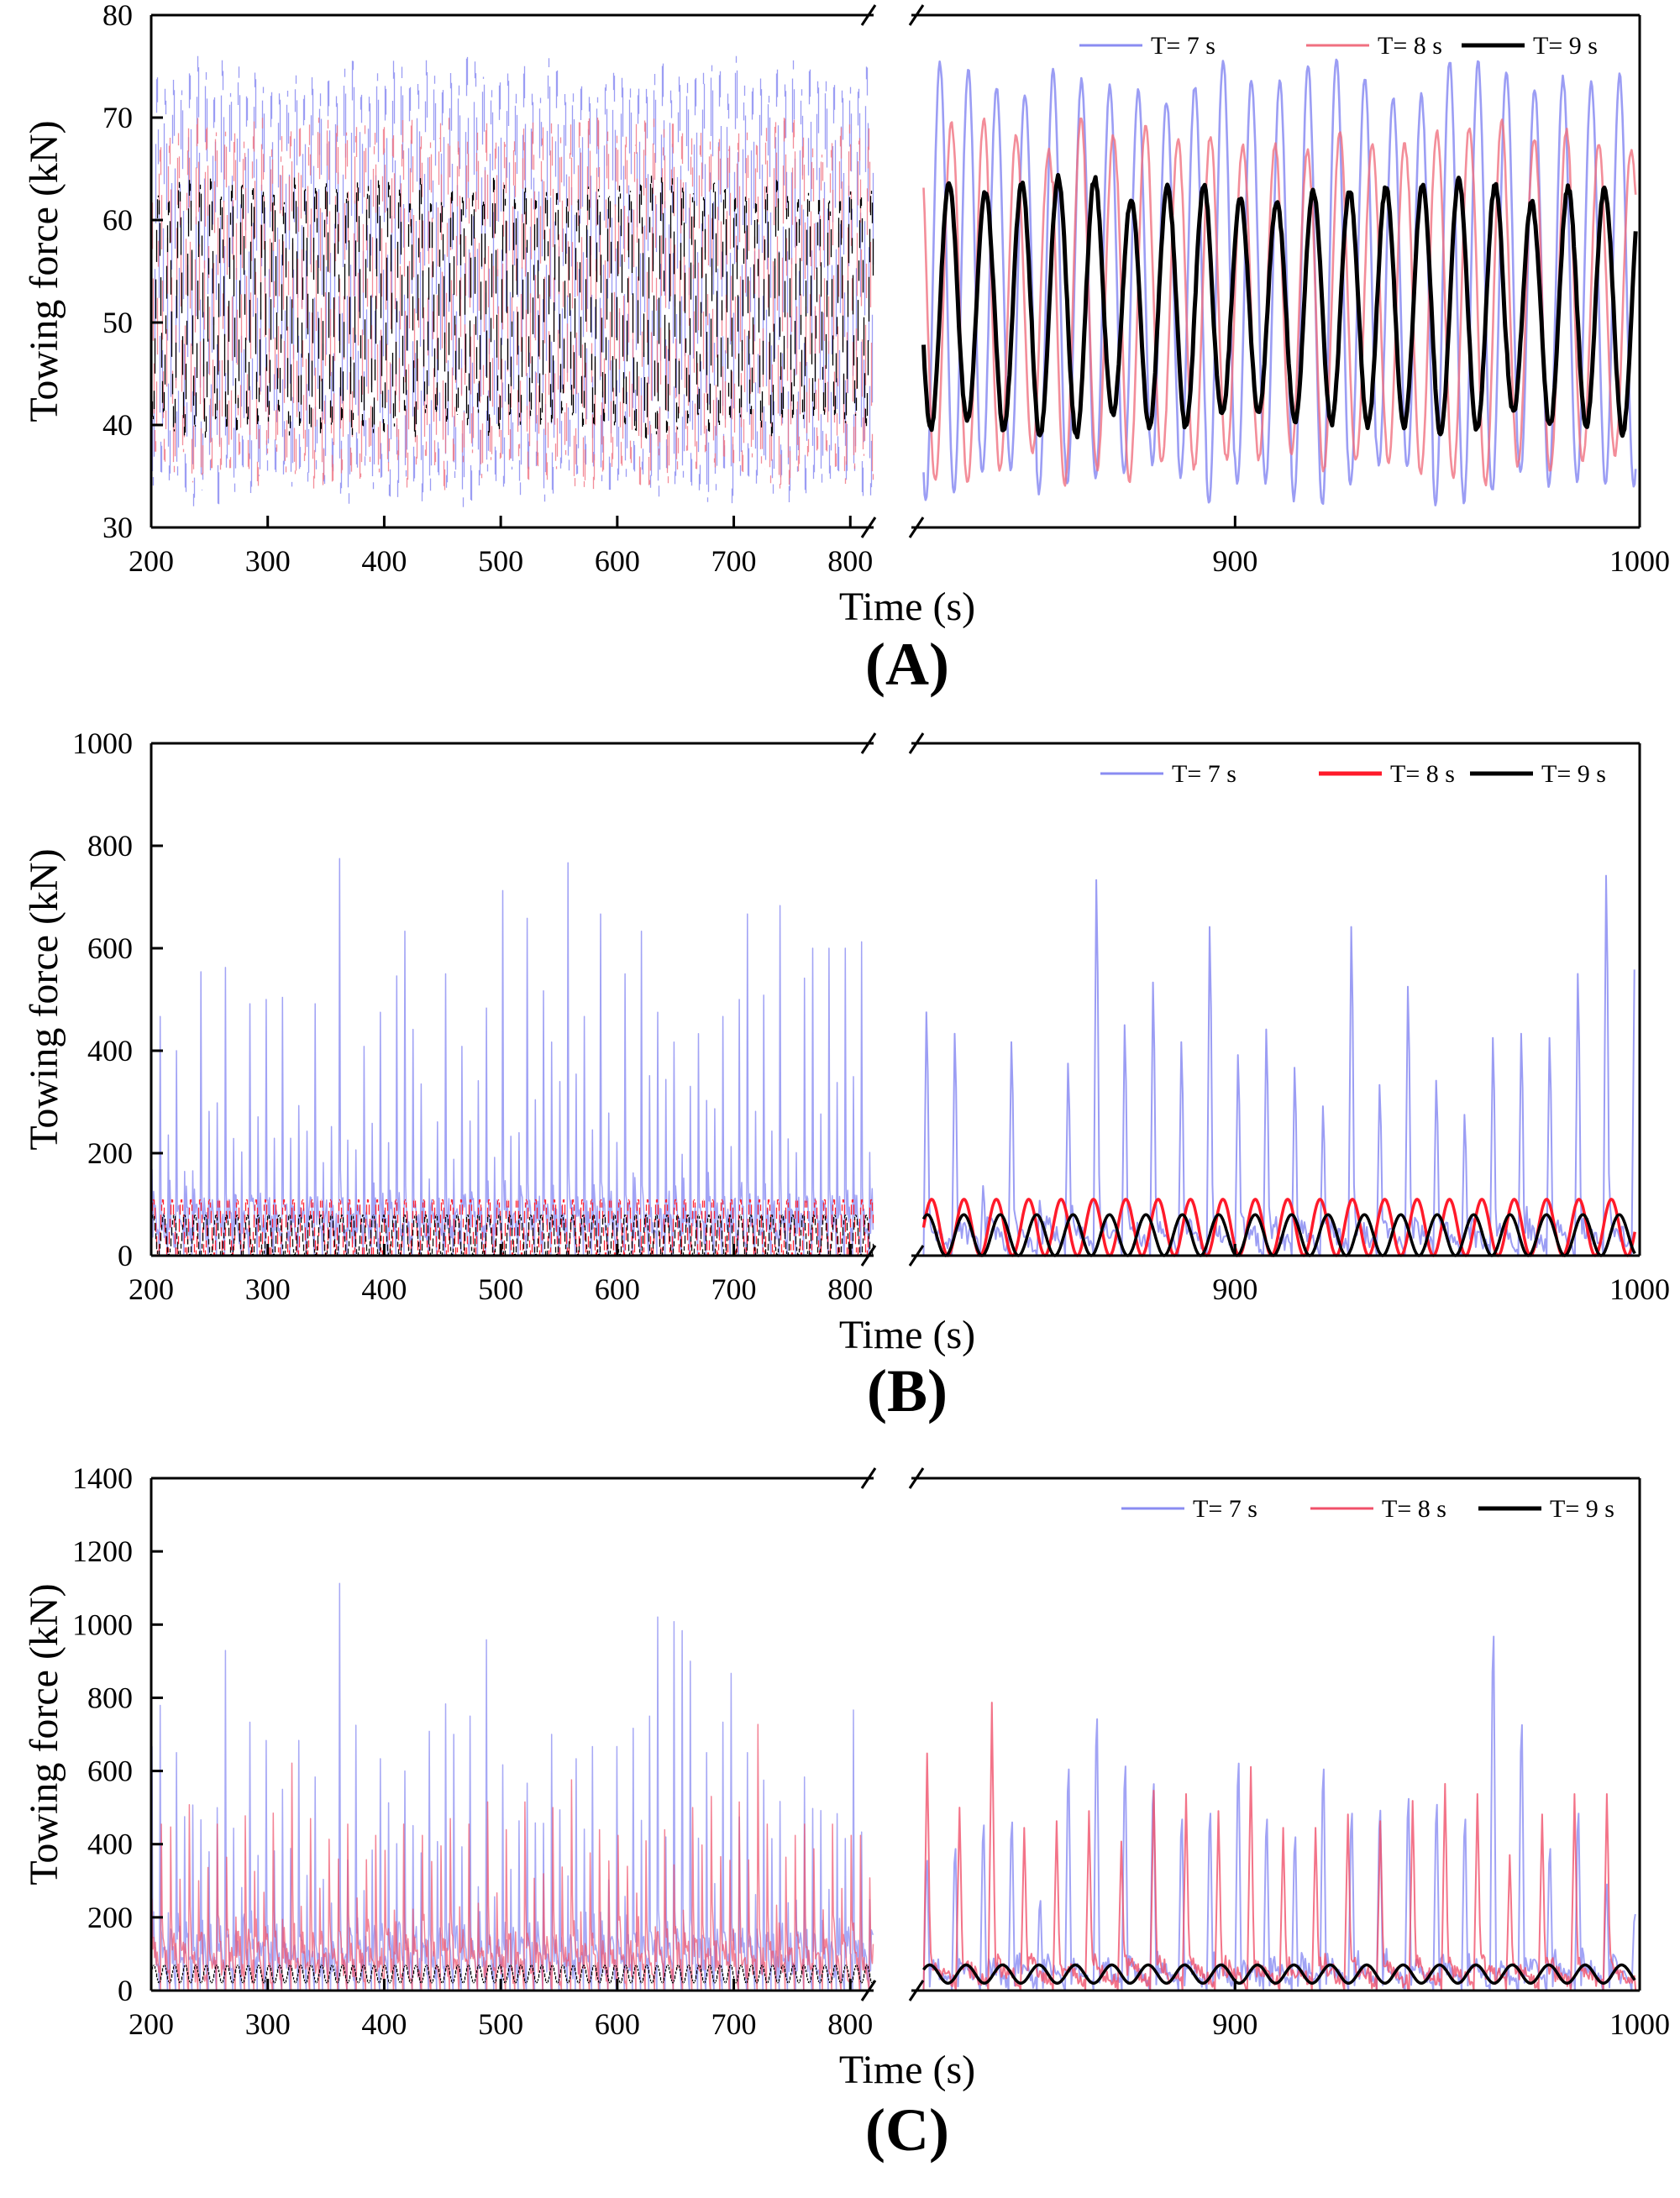 This screenshot has width=1680, height=2198. What do you see at coordinates (117, 220) in the screenshot?
I see `y-tick-label: 60` at bounding box center [117, 220].